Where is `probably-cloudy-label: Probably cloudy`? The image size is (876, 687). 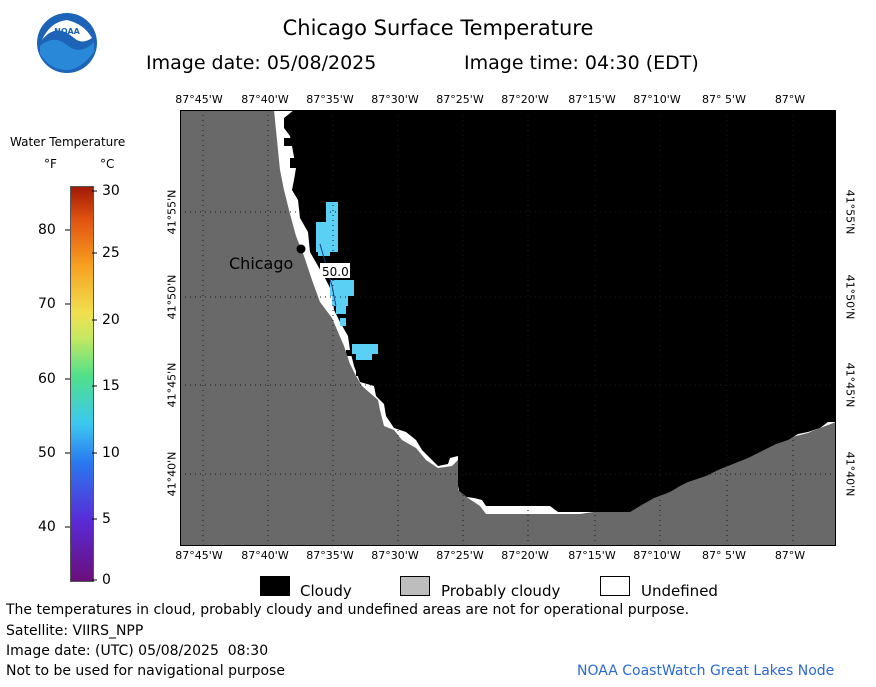
probably-cloudy-label: Probably cloudy is located at coordinates (501, 591).